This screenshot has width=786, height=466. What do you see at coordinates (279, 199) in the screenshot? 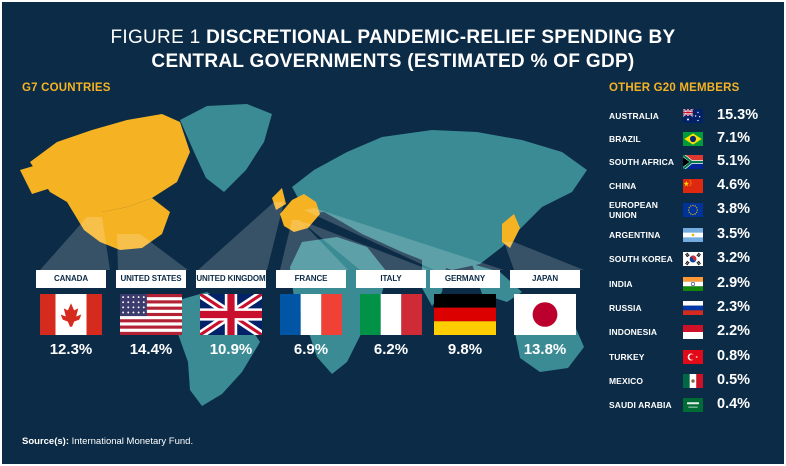
I see `uk-shape` at bounding box center [279, 199].